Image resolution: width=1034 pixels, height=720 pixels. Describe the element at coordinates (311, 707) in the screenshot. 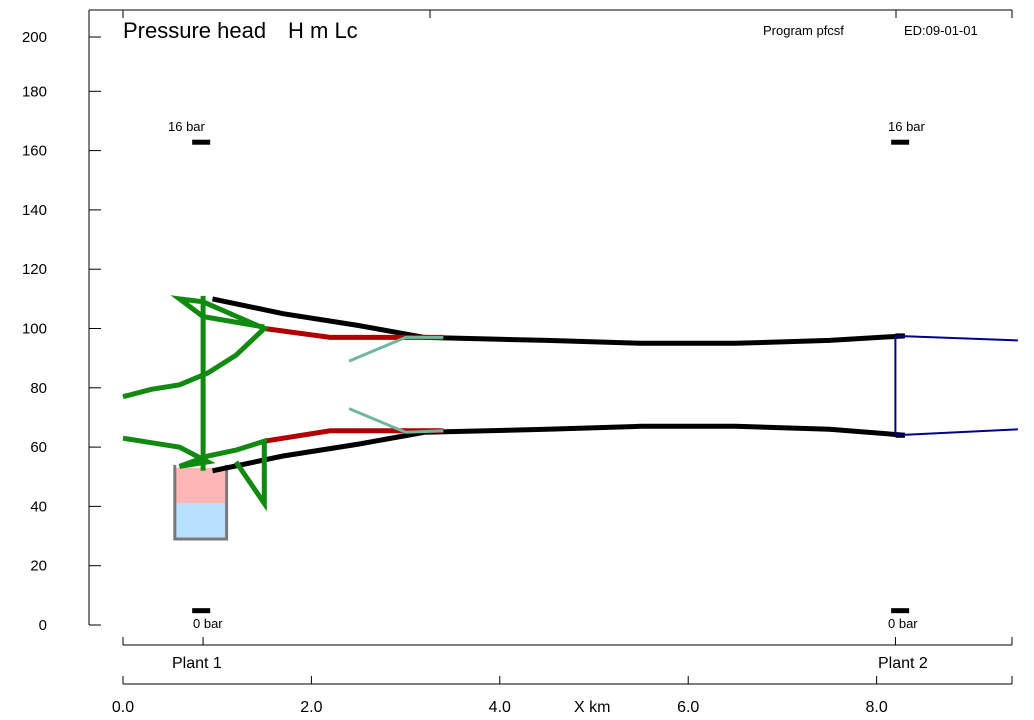

I see `x-tick-label: 2.0` at that location.